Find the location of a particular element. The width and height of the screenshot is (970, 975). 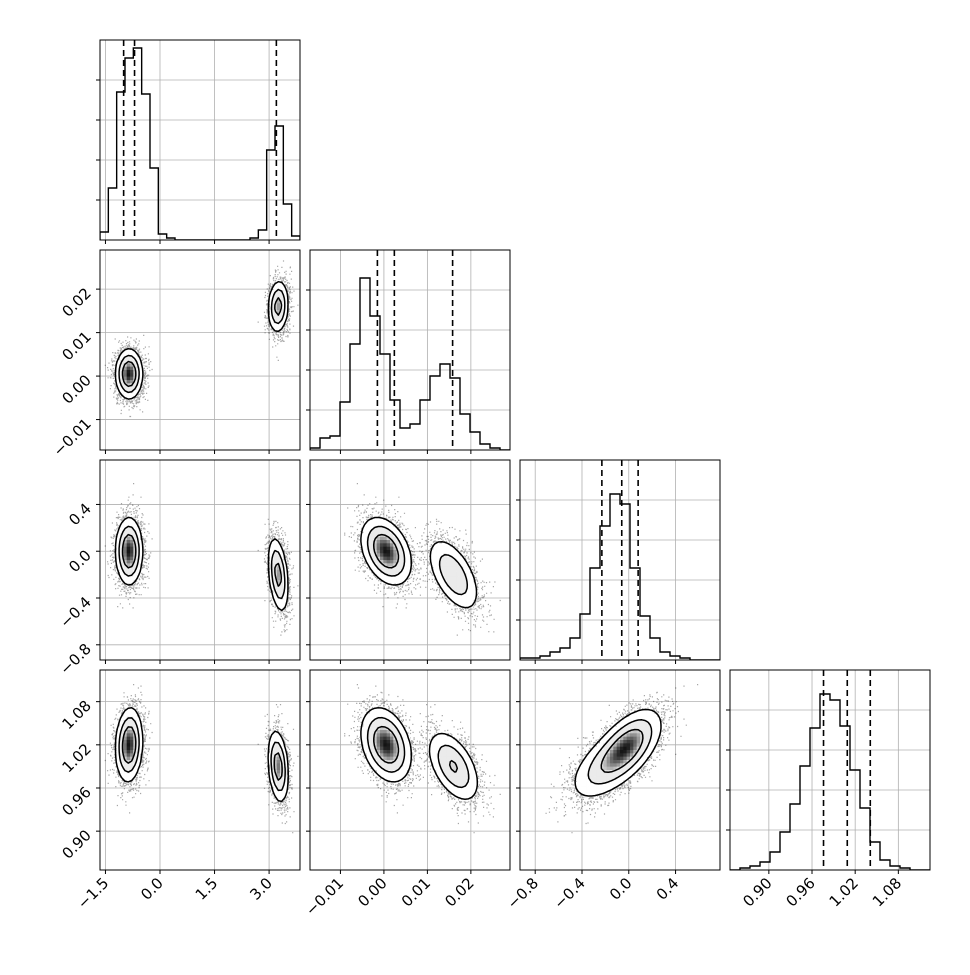

panel-frame is located at coordinates (830, 770).